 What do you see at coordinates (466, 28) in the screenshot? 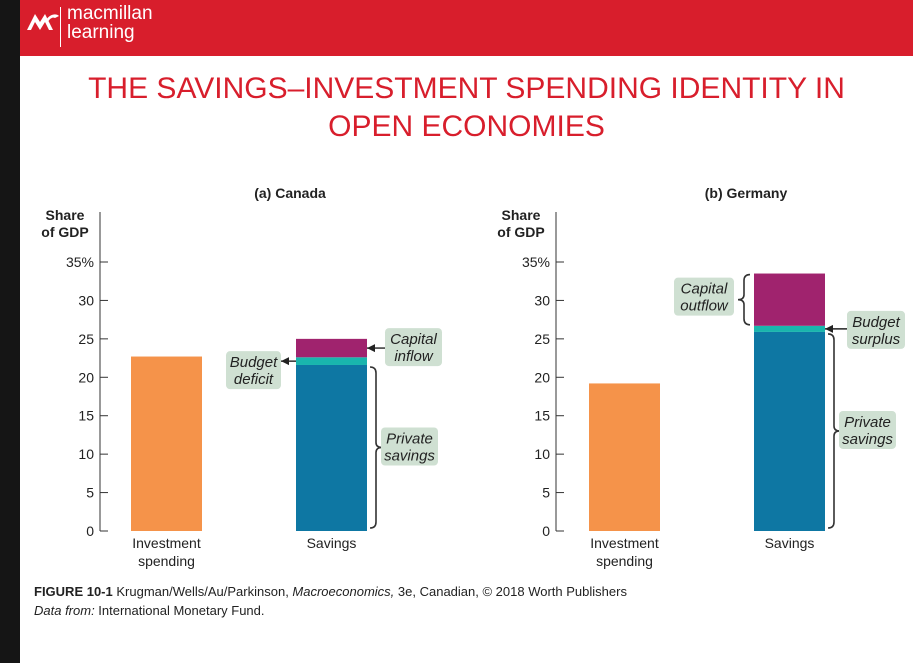
I see `header-bar: macmillan learning` at bounding box center [466, 28].